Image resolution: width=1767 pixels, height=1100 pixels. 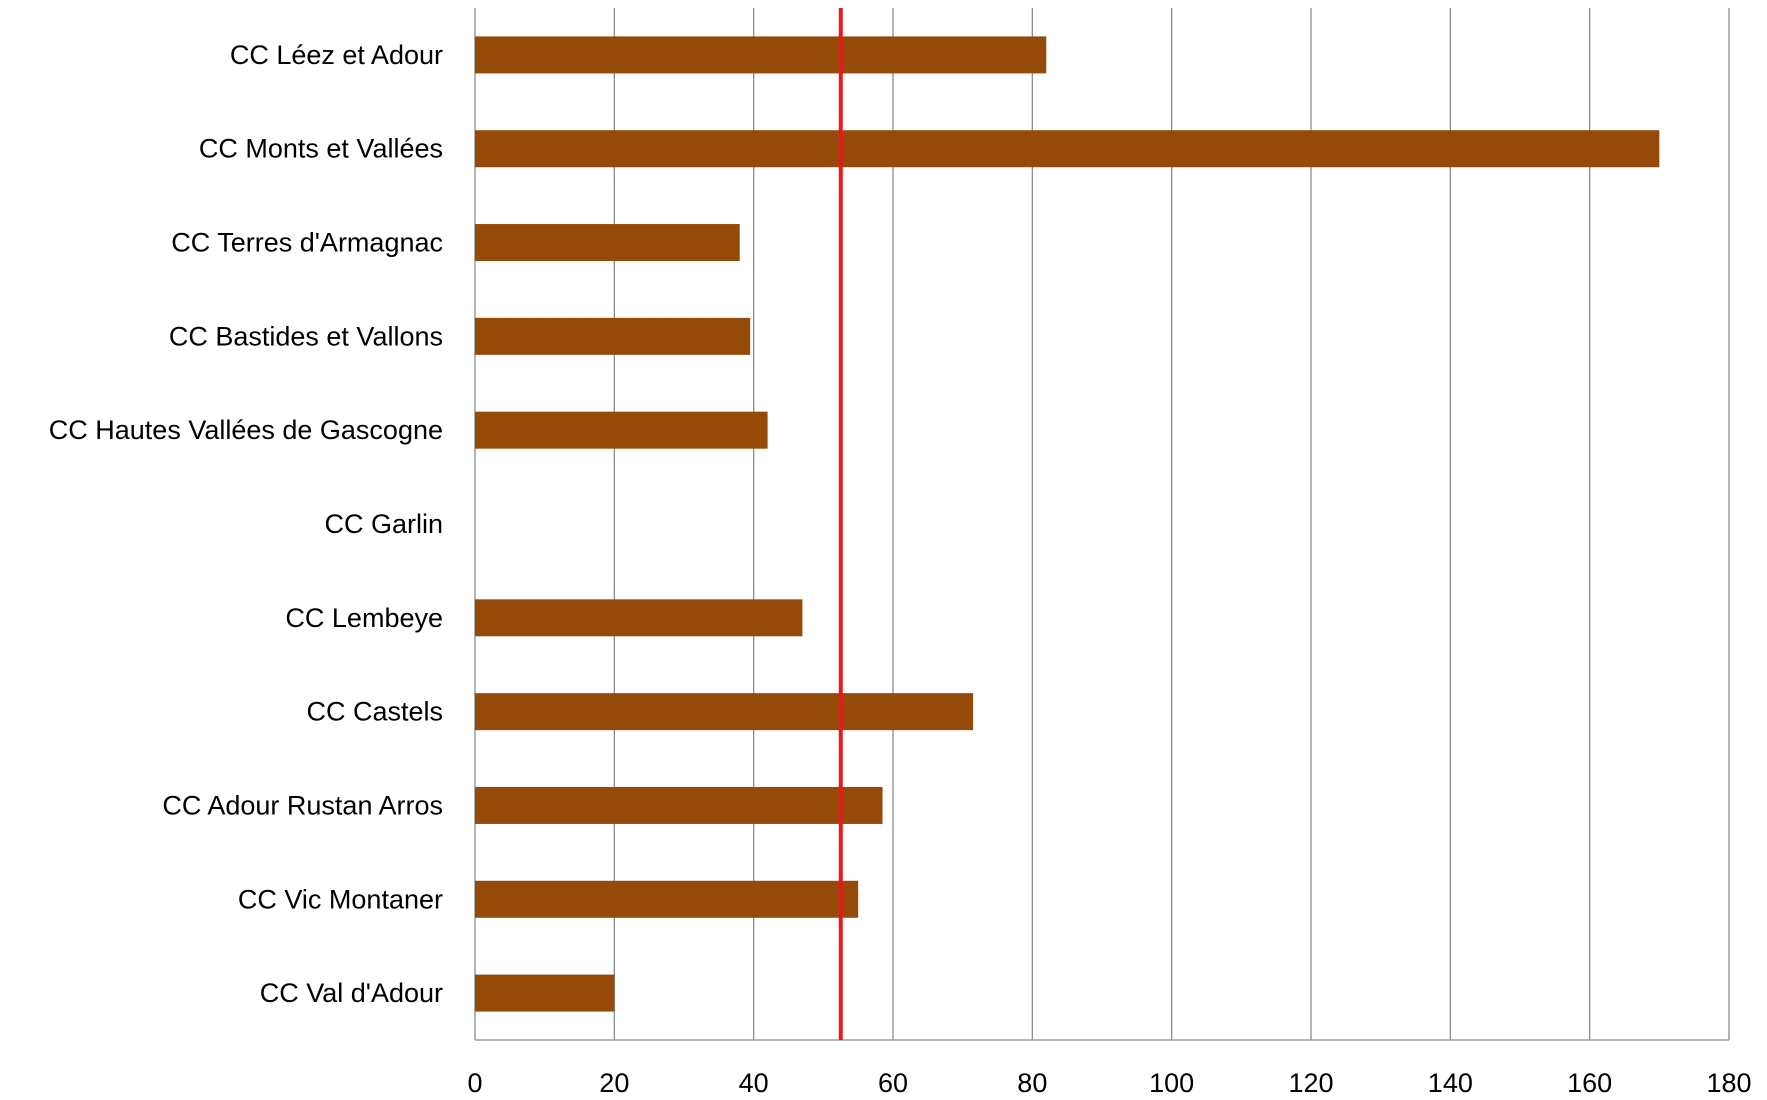 What do you see at coordinates (383, 524) in the screenshot?
I see `category-label-5: CC Garlin` at bounding box center [383, 524].